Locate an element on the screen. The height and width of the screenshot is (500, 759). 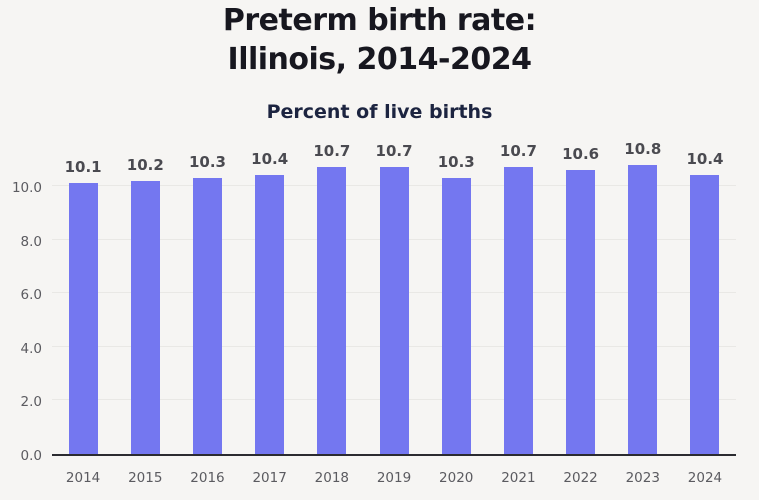
x-tick-label: 2020 is located at coordinates (456, 478).